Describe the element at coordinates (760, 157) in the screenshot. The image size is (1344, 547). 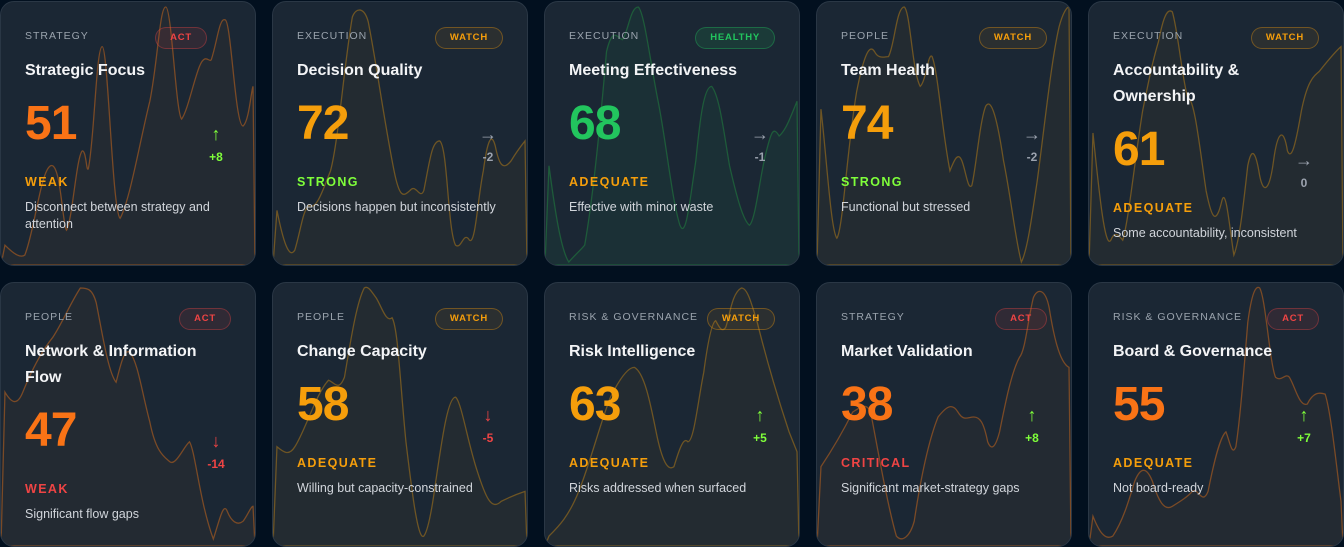
I see `trend-value: -1` at that location.